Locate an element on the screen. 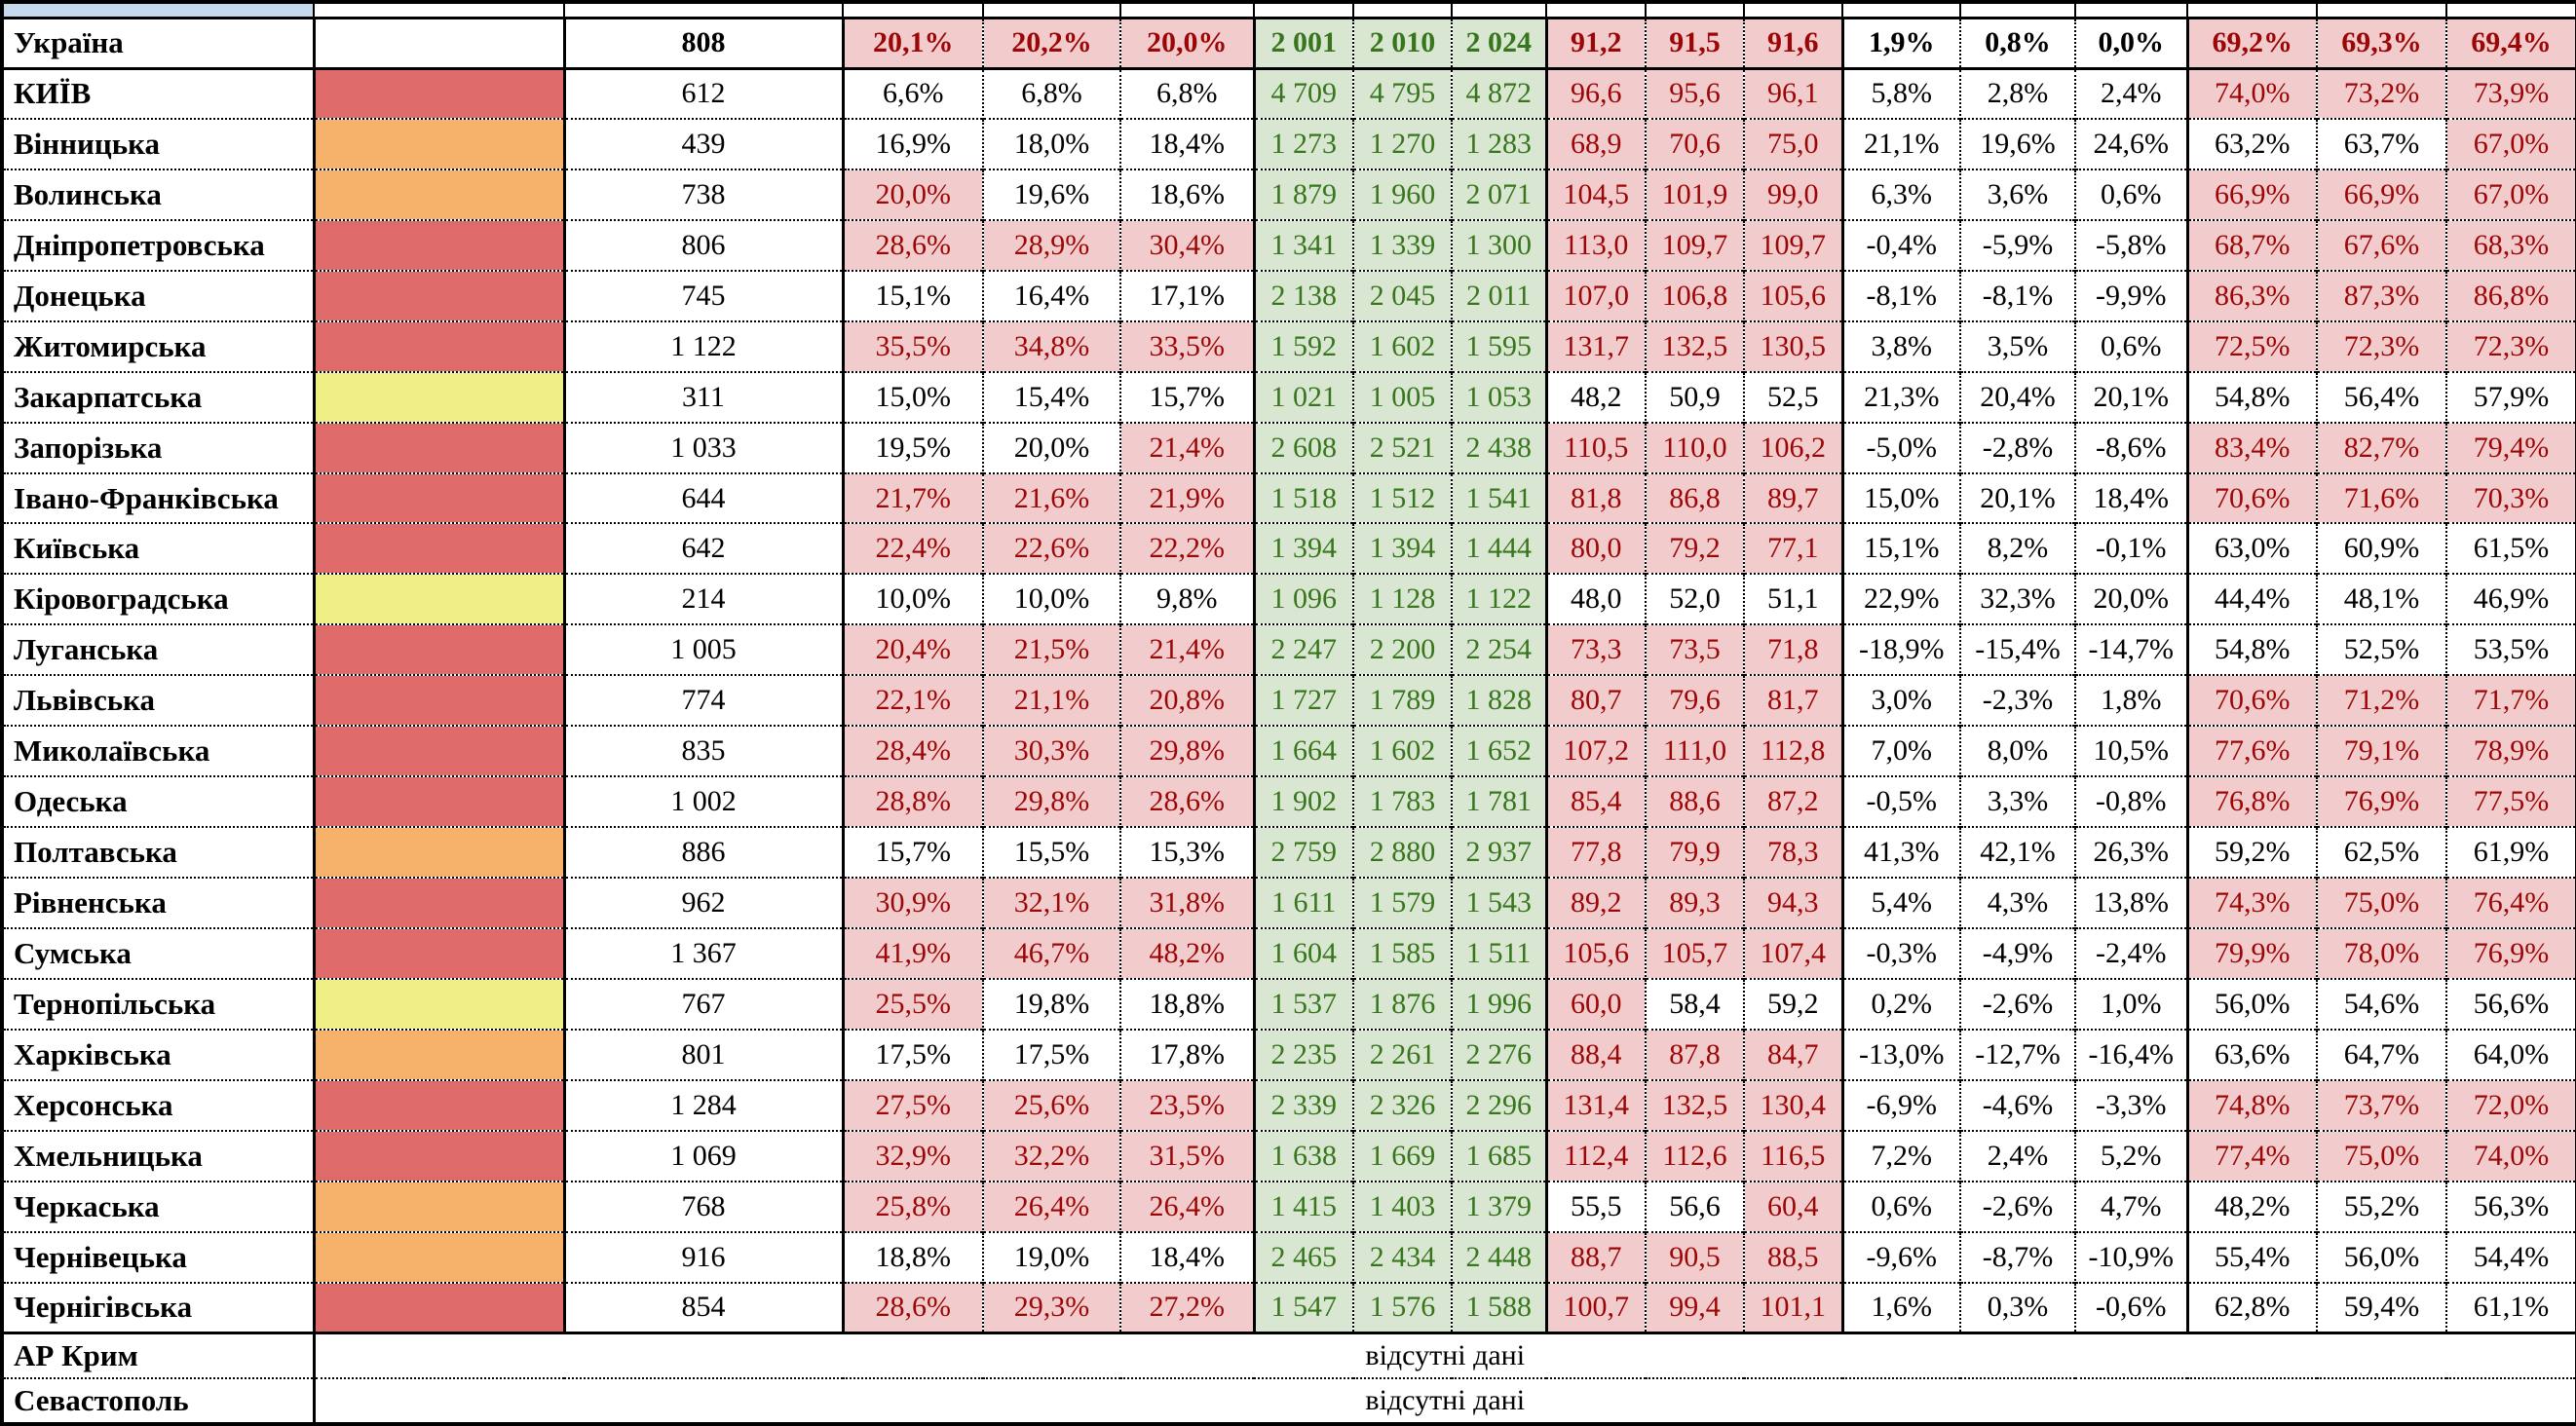 The image size is (2576, 1426). value-cell: 76,8% is located at coordinates (2251, 802).